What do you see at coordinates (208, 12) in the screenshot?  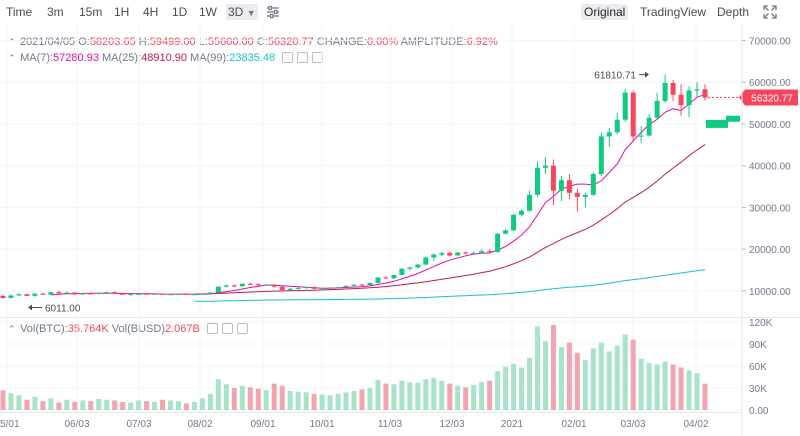 I see `timeframe-1w: 1W` at bounding box center [208, 12].